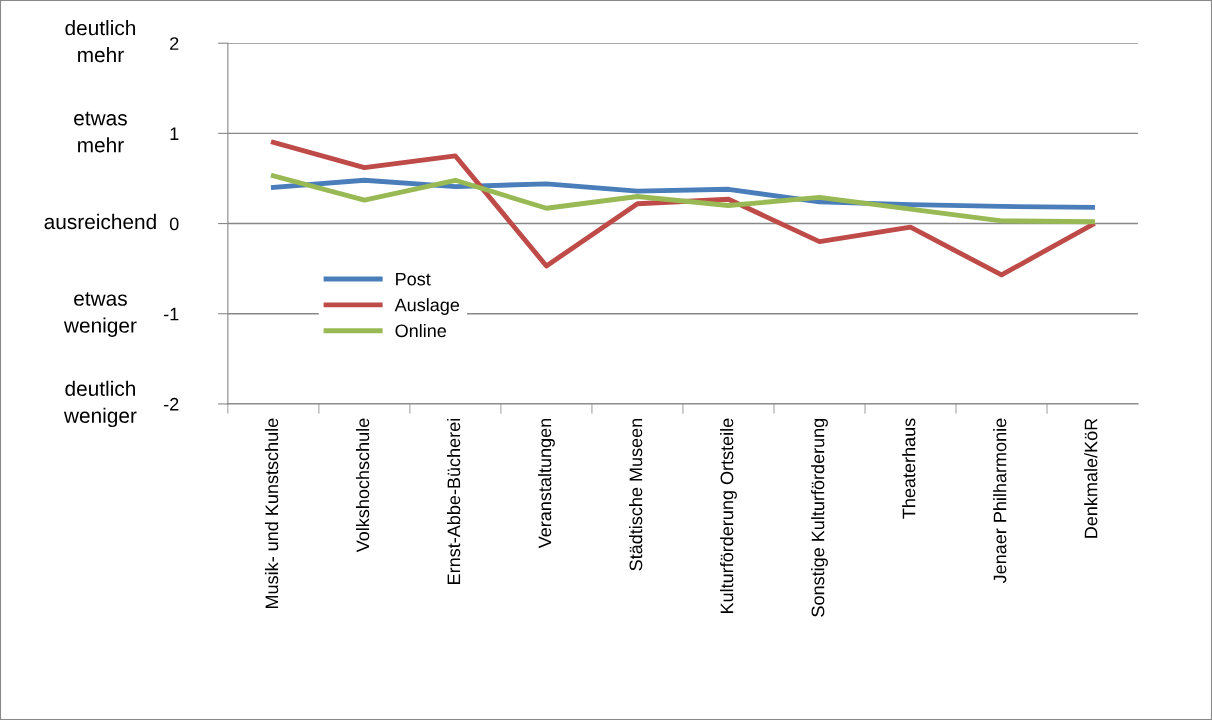 This screenshot has height=720, width=1212. I want to click on legend-label: Online, so click(421, 330).